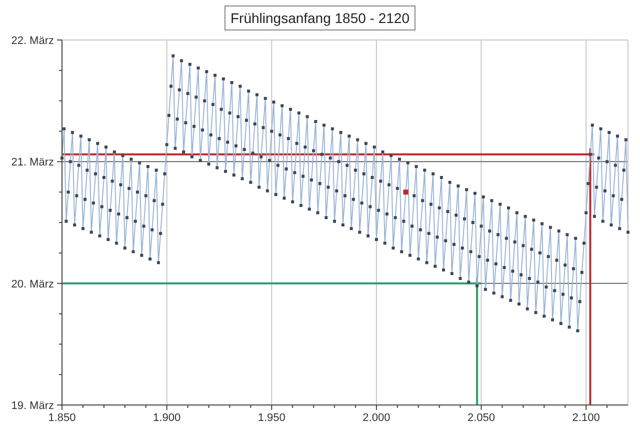 The height and width of the screenshot is (425, 640). I want to click on y-tick-label: 21. März, so click(32, 162).